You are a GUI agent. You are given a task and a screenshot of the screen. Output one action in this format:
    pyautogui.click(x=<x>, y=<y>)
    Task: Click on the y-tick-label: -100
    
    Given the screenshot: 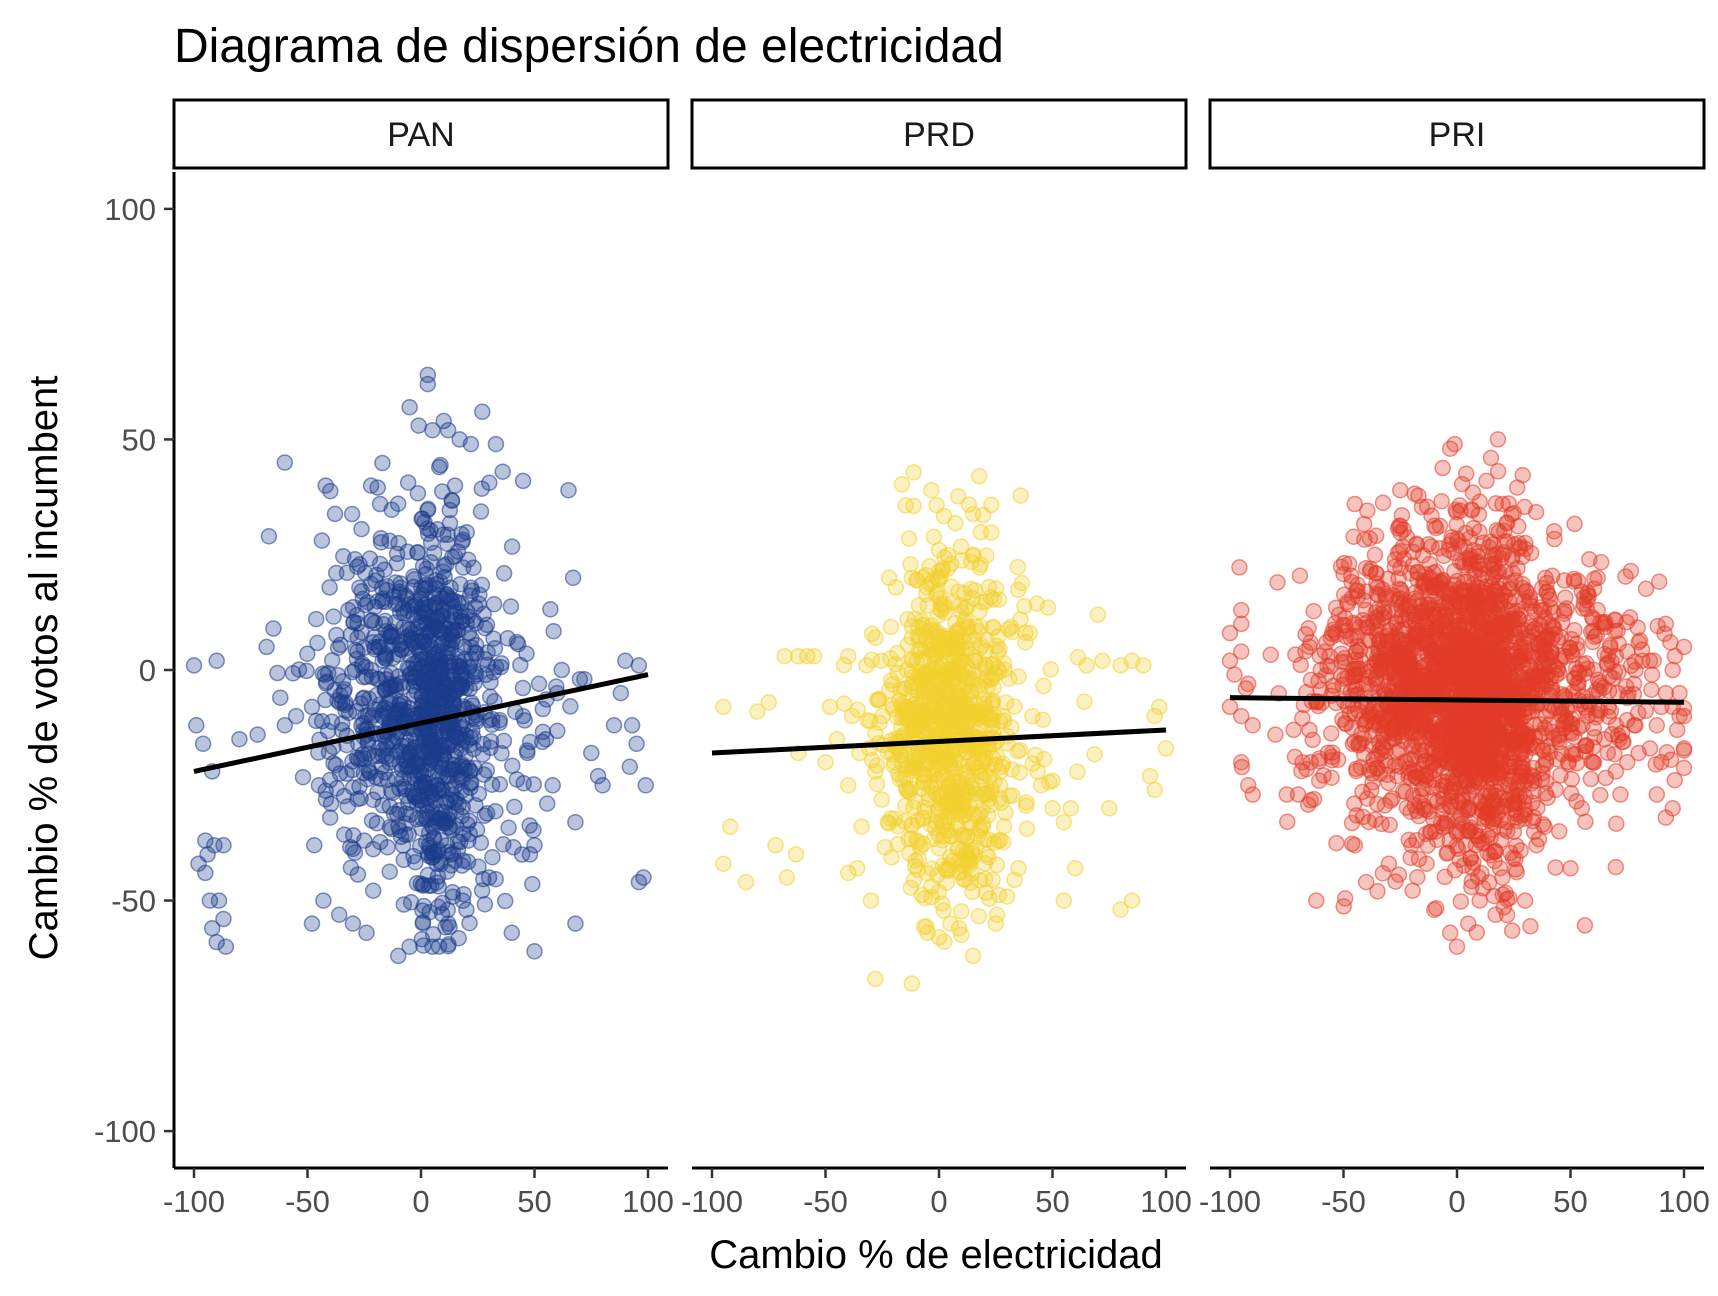 What is the action you would take?
    pyautogui.click(x=125, y=1131)
    